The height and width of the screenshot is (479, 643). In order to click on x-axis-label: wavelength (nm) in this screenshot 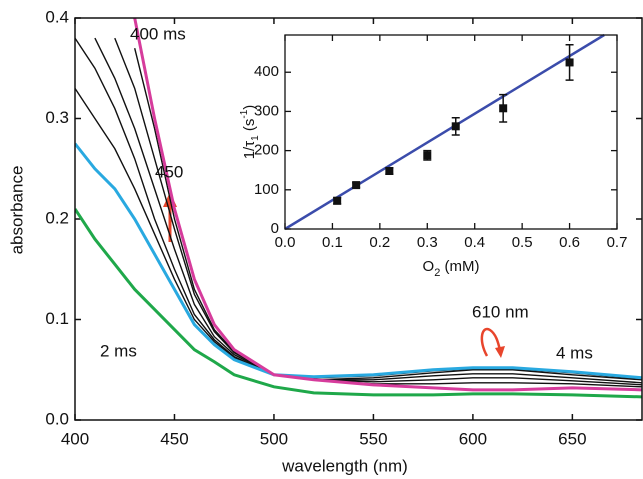, I will do `click(344, 465)`.